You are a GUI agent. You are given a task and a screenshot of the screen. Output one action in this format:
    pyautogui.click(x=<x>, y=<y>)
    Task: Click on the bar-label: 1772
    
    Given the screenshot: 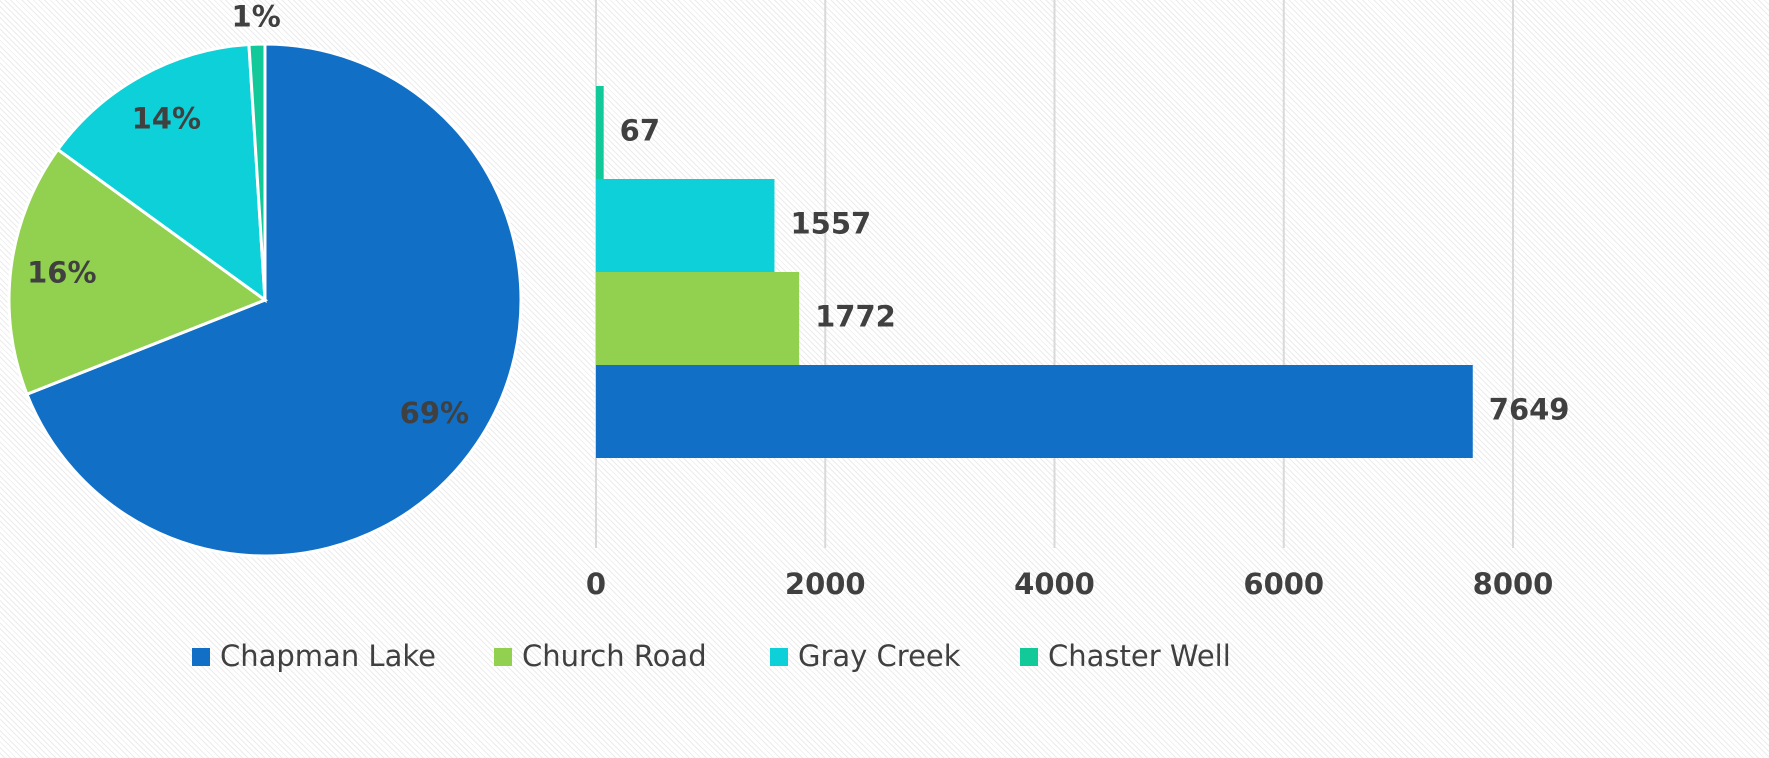 What is the action you would take?
    pyautogui.click(x=855, y=317)
    